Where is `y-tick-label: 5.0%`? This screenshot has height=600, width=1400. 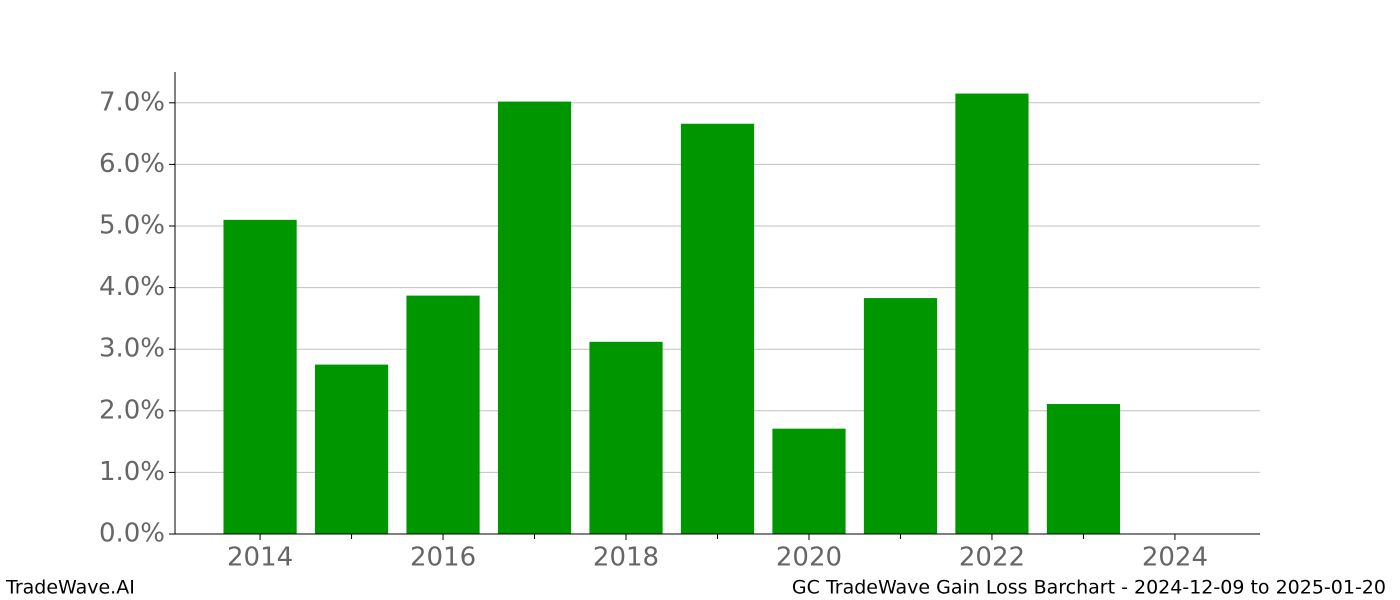 y-tick-label: 5.0% is located at coordinates (132, 226).